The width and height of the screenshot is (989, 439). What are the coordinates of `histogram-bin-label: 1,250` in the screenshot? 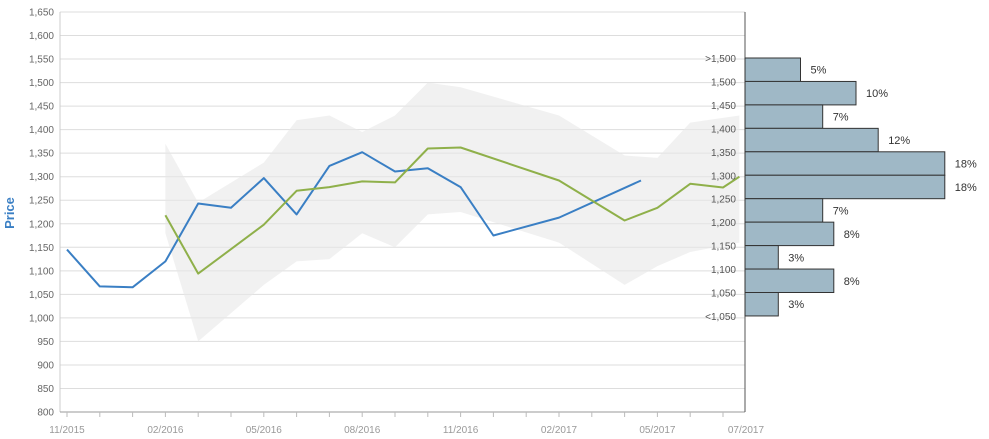 It's located at (723, 200).